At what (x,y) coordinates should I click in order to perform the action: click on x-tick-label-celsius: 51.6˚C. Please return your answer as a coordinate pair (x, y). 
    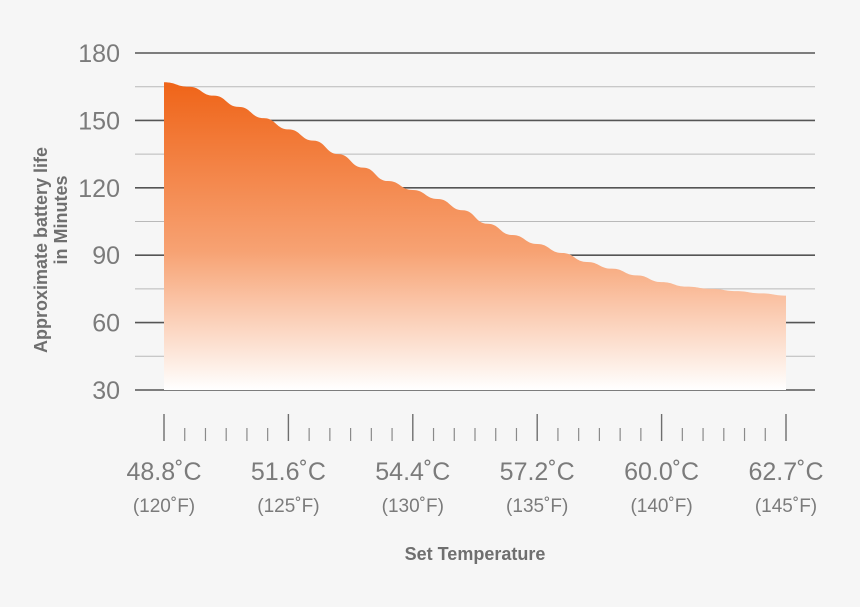
    Looking at the image, I should click on (288, 472).